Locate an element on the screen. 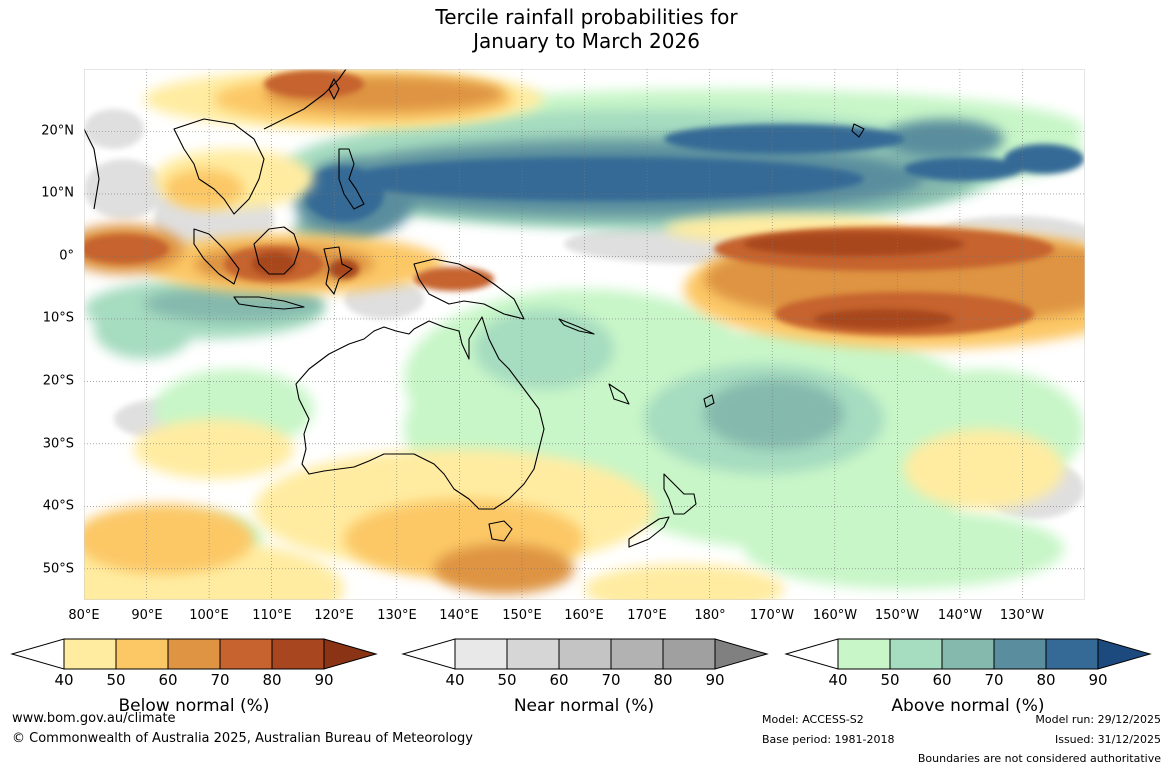 This screenshot has width=1173, height=770. near-normal-lower-arrow is located at coordinates (428, 654).